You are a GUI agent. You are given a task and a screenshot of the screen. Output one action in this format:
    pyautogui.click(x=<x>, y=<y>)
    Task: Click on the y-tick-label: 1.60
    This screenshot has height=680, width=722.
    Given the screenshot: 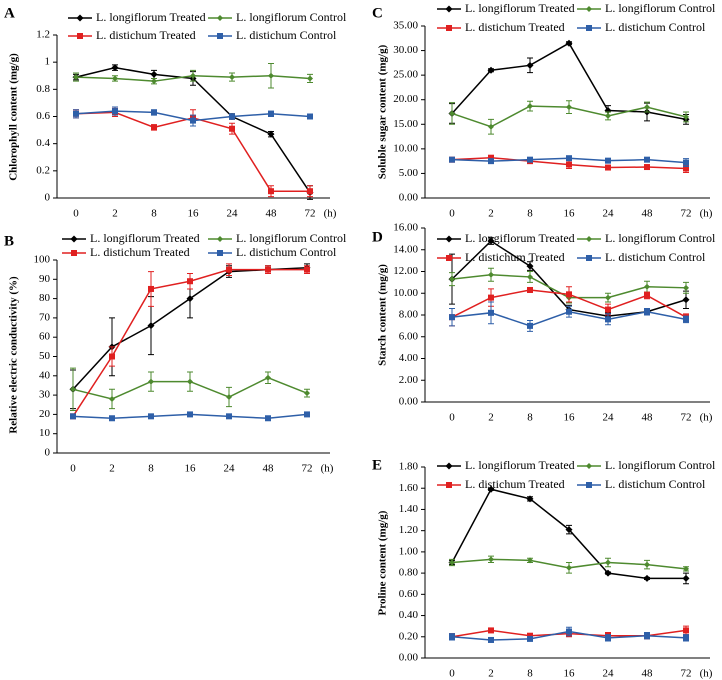 What is the action you would take?
    pyautogui.click(x=409, y=488)
    